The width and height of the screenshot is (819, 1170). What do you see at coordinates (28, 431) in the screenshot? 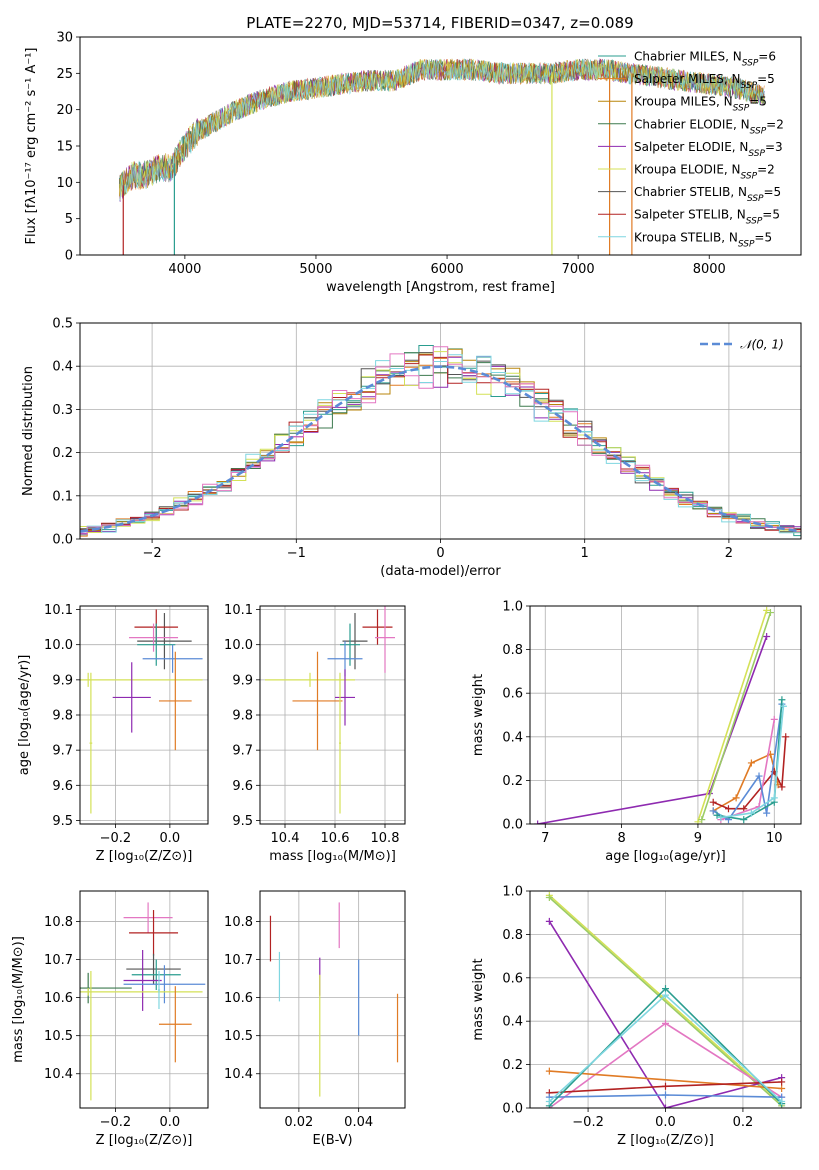
I see `y-axis-label: Normed distribution` at bounding box center [28, 431].